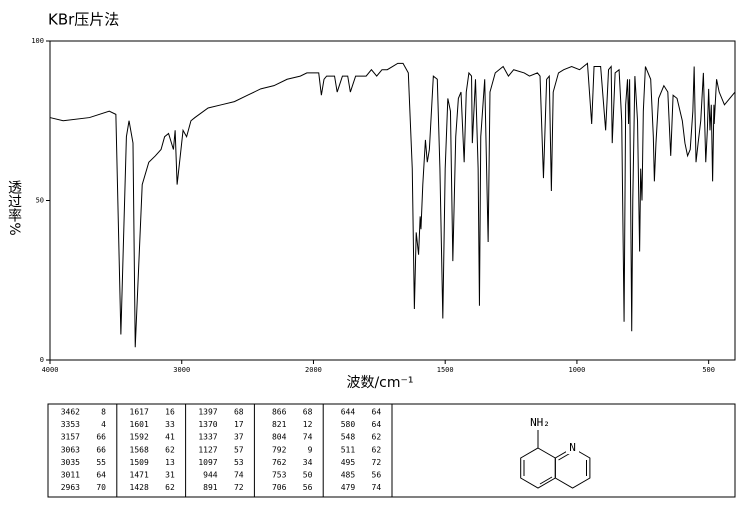 The width and height of the screenshot is (738, 510). What do you see at coordinates (348, 424) in the screenshot?
I see `peak-wavenumber: 580` at bounding box center [348, 424].